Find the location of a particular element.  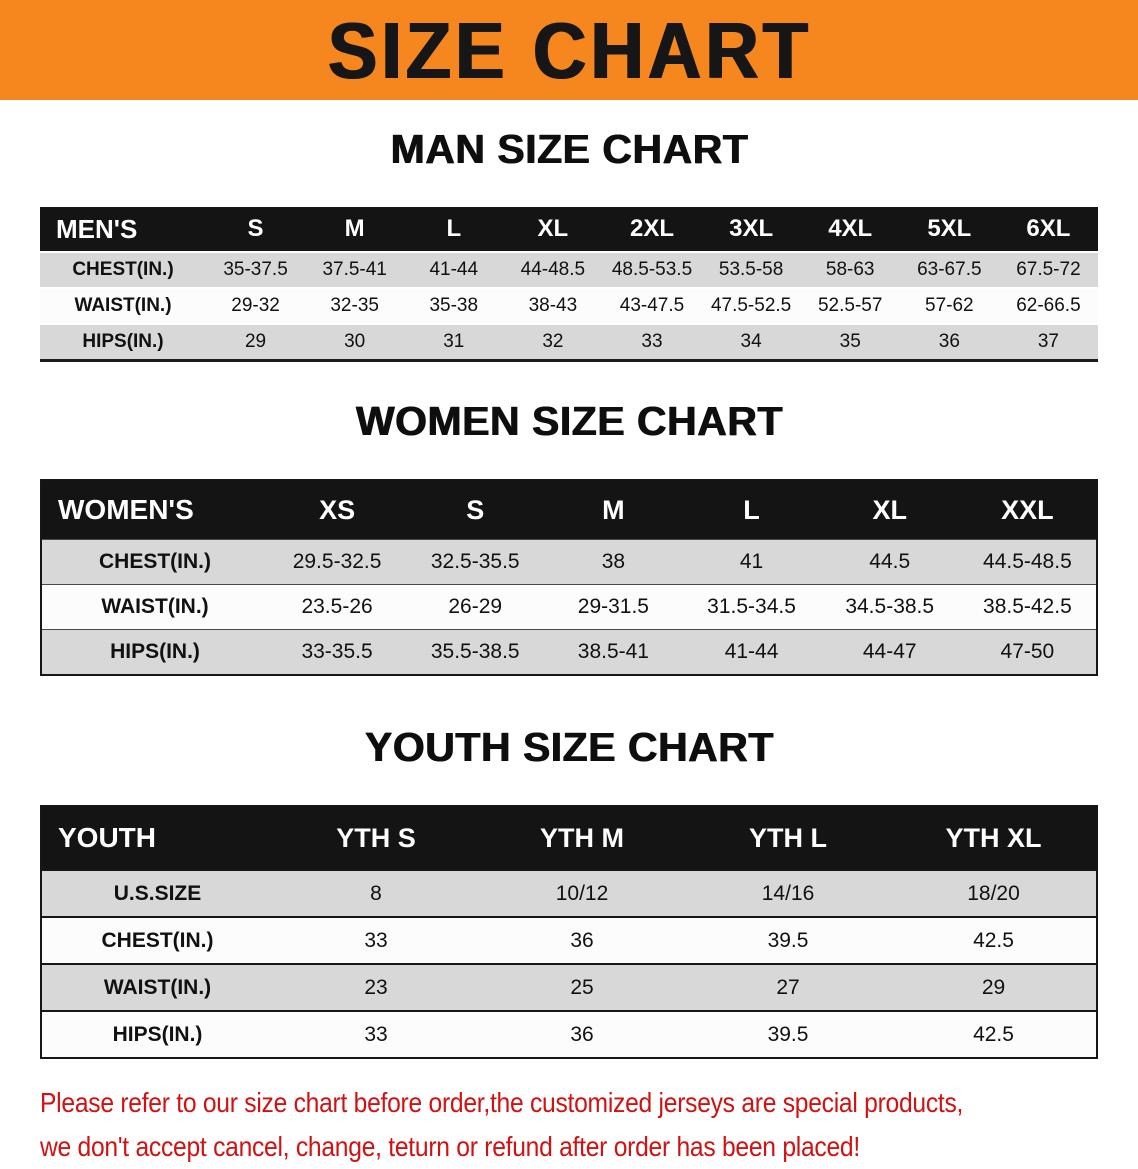

youth-value-cell: 10/12 is located at coordinates (582, 894).